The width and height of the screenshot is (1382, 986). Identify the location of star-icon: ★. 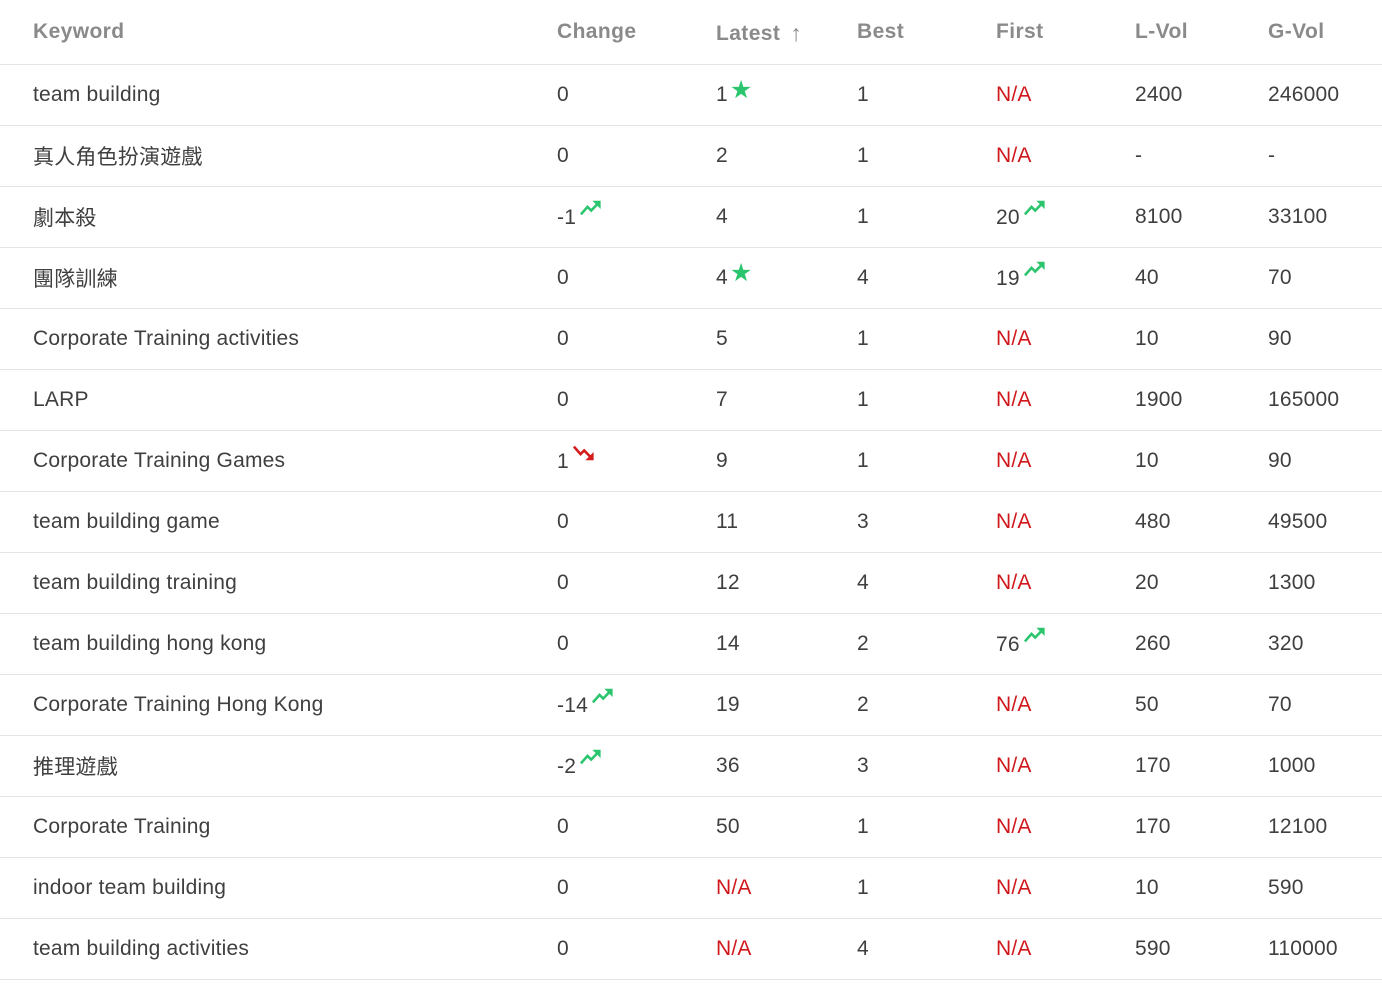
(741, 273).